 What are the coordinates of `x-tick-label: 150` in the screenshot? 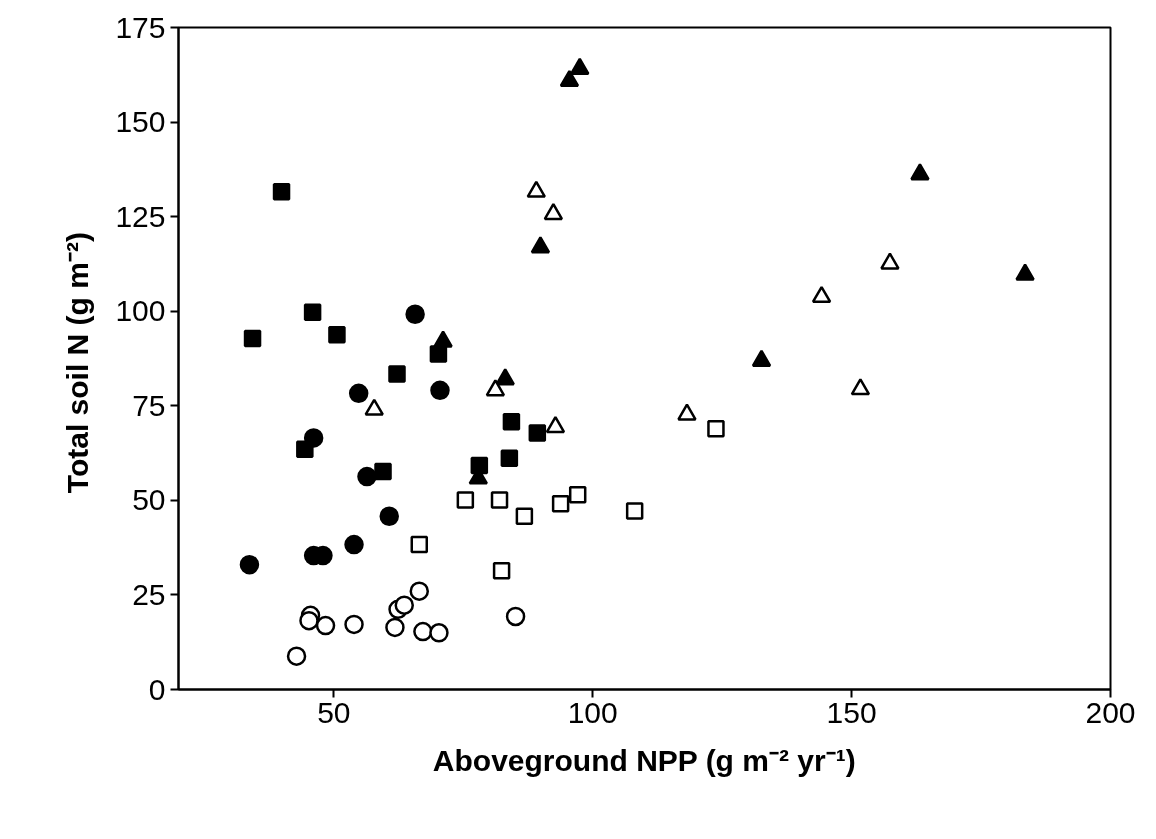 It's located at (851, 712).